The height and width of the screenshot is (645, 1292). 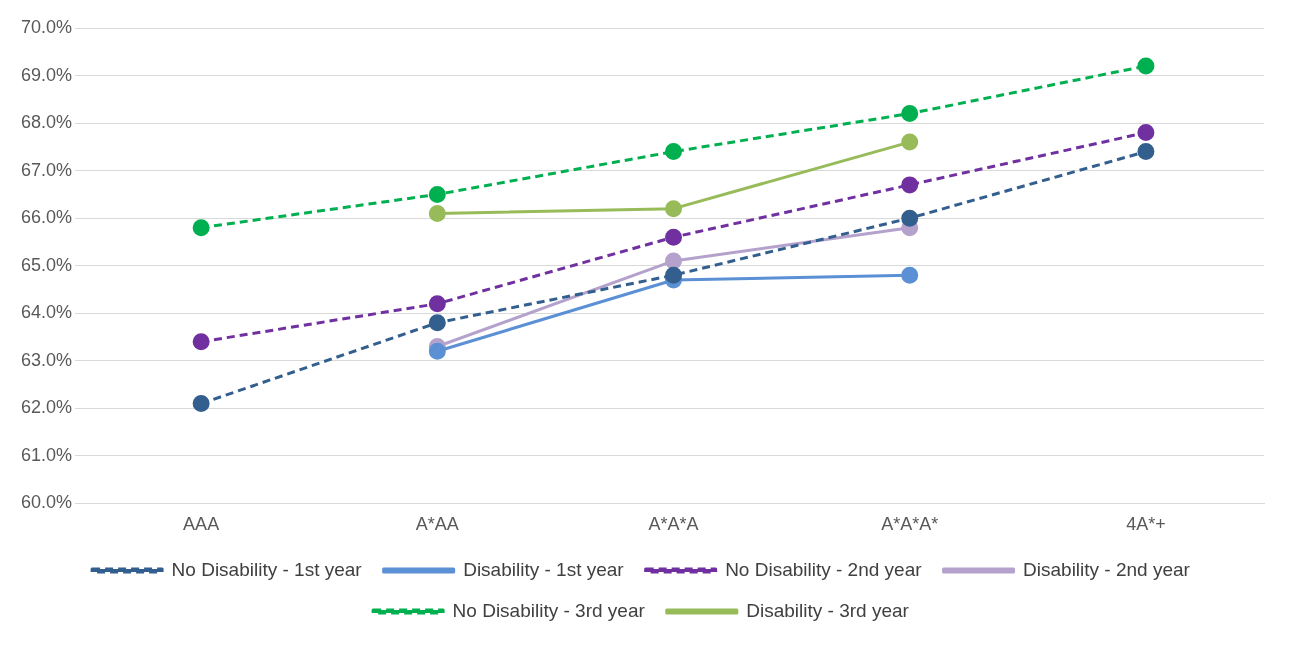 I want to click on y-tick-label: 70.0%, so click(x=46, y=26).